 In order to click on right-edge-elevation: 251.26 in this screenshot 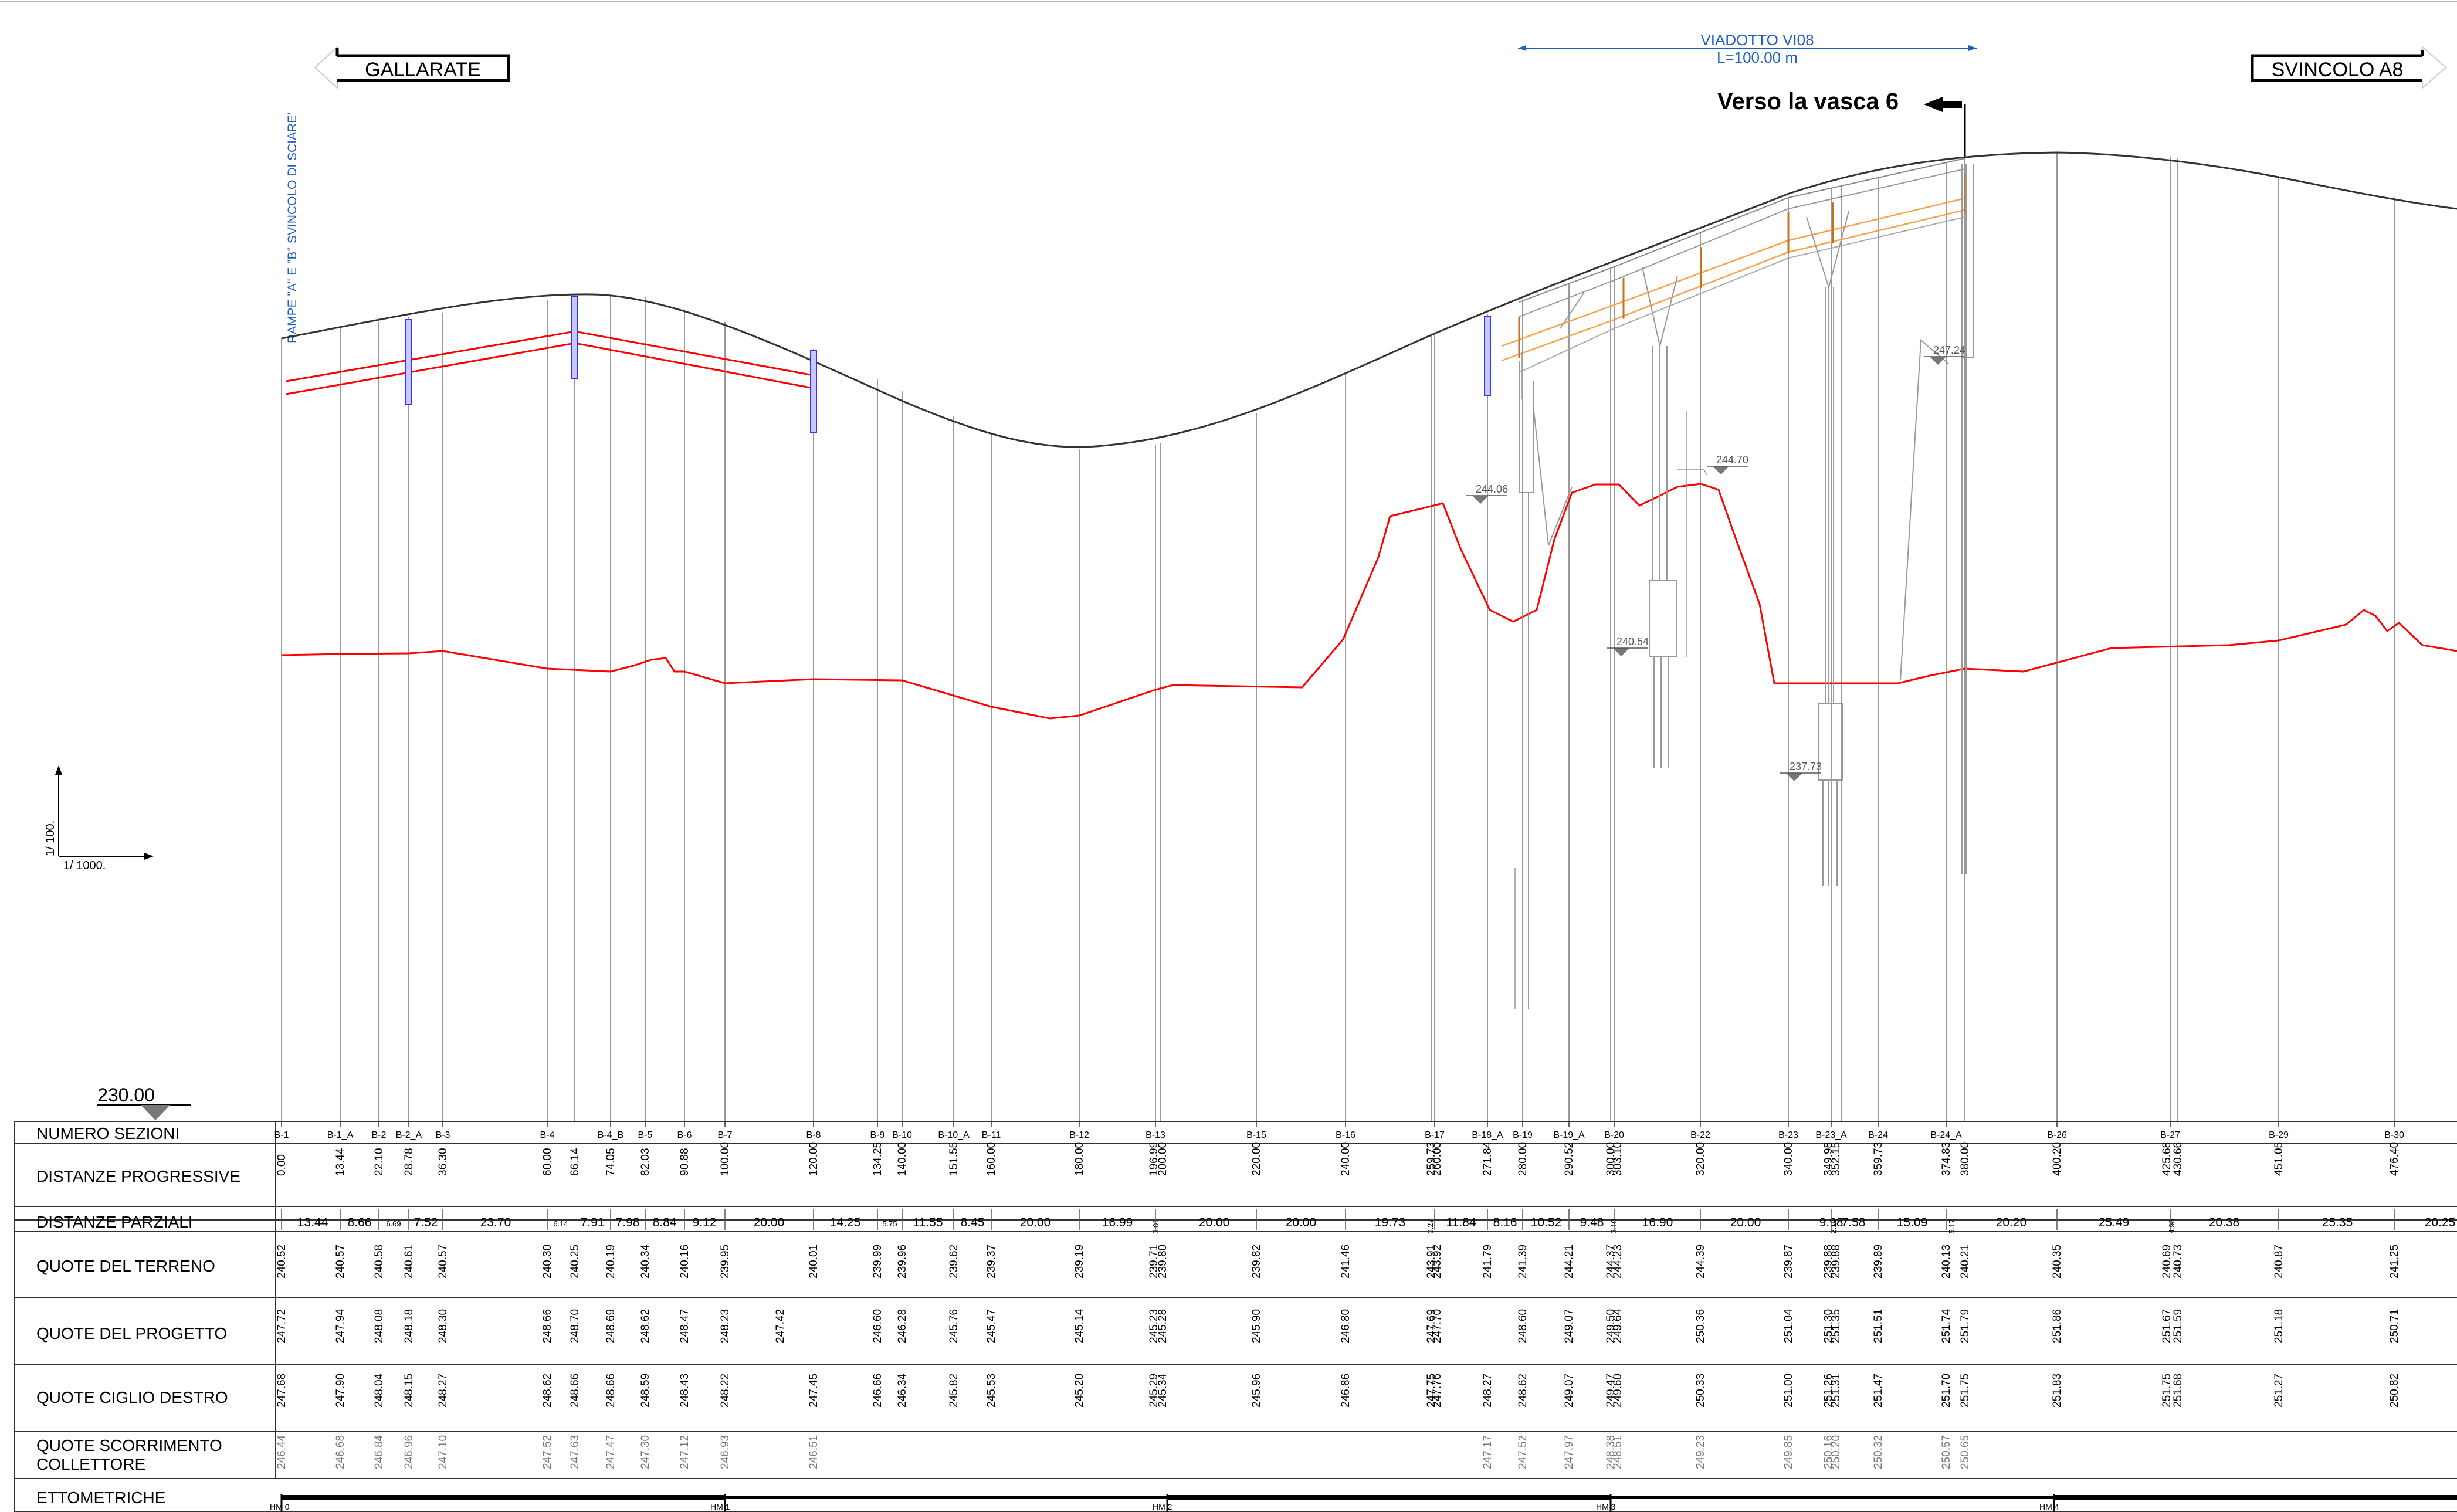, I will do `click(1829, 1391)`.